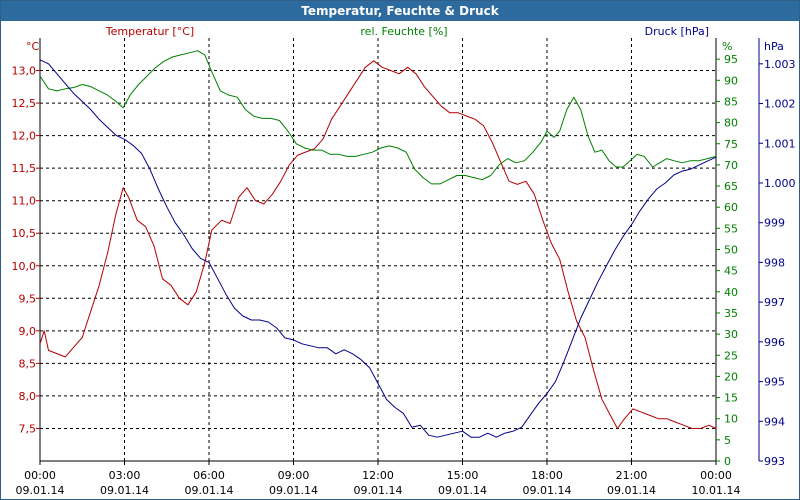 The height and width of the screenshot is (500, 800). I want to click on press-unit-label: hPa, so click(774, 46).